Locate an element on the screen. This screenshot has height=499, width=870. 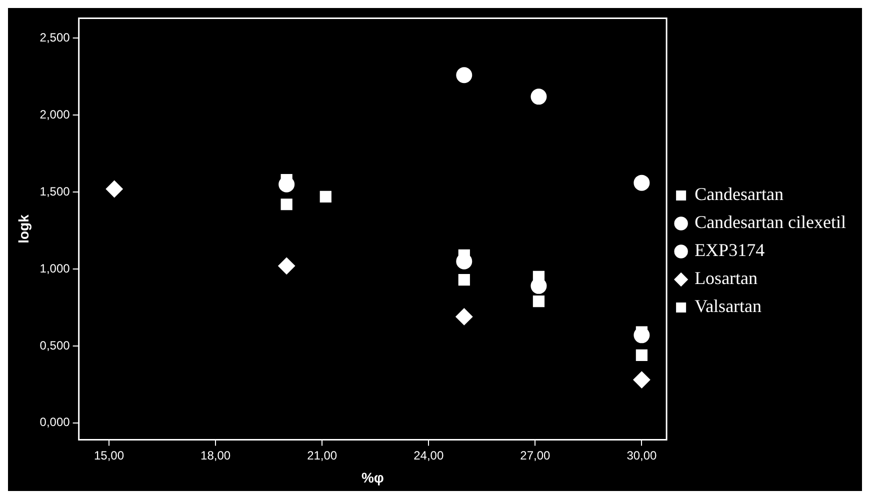
legend-label: Valsartan is located at coordinates (728, 306).